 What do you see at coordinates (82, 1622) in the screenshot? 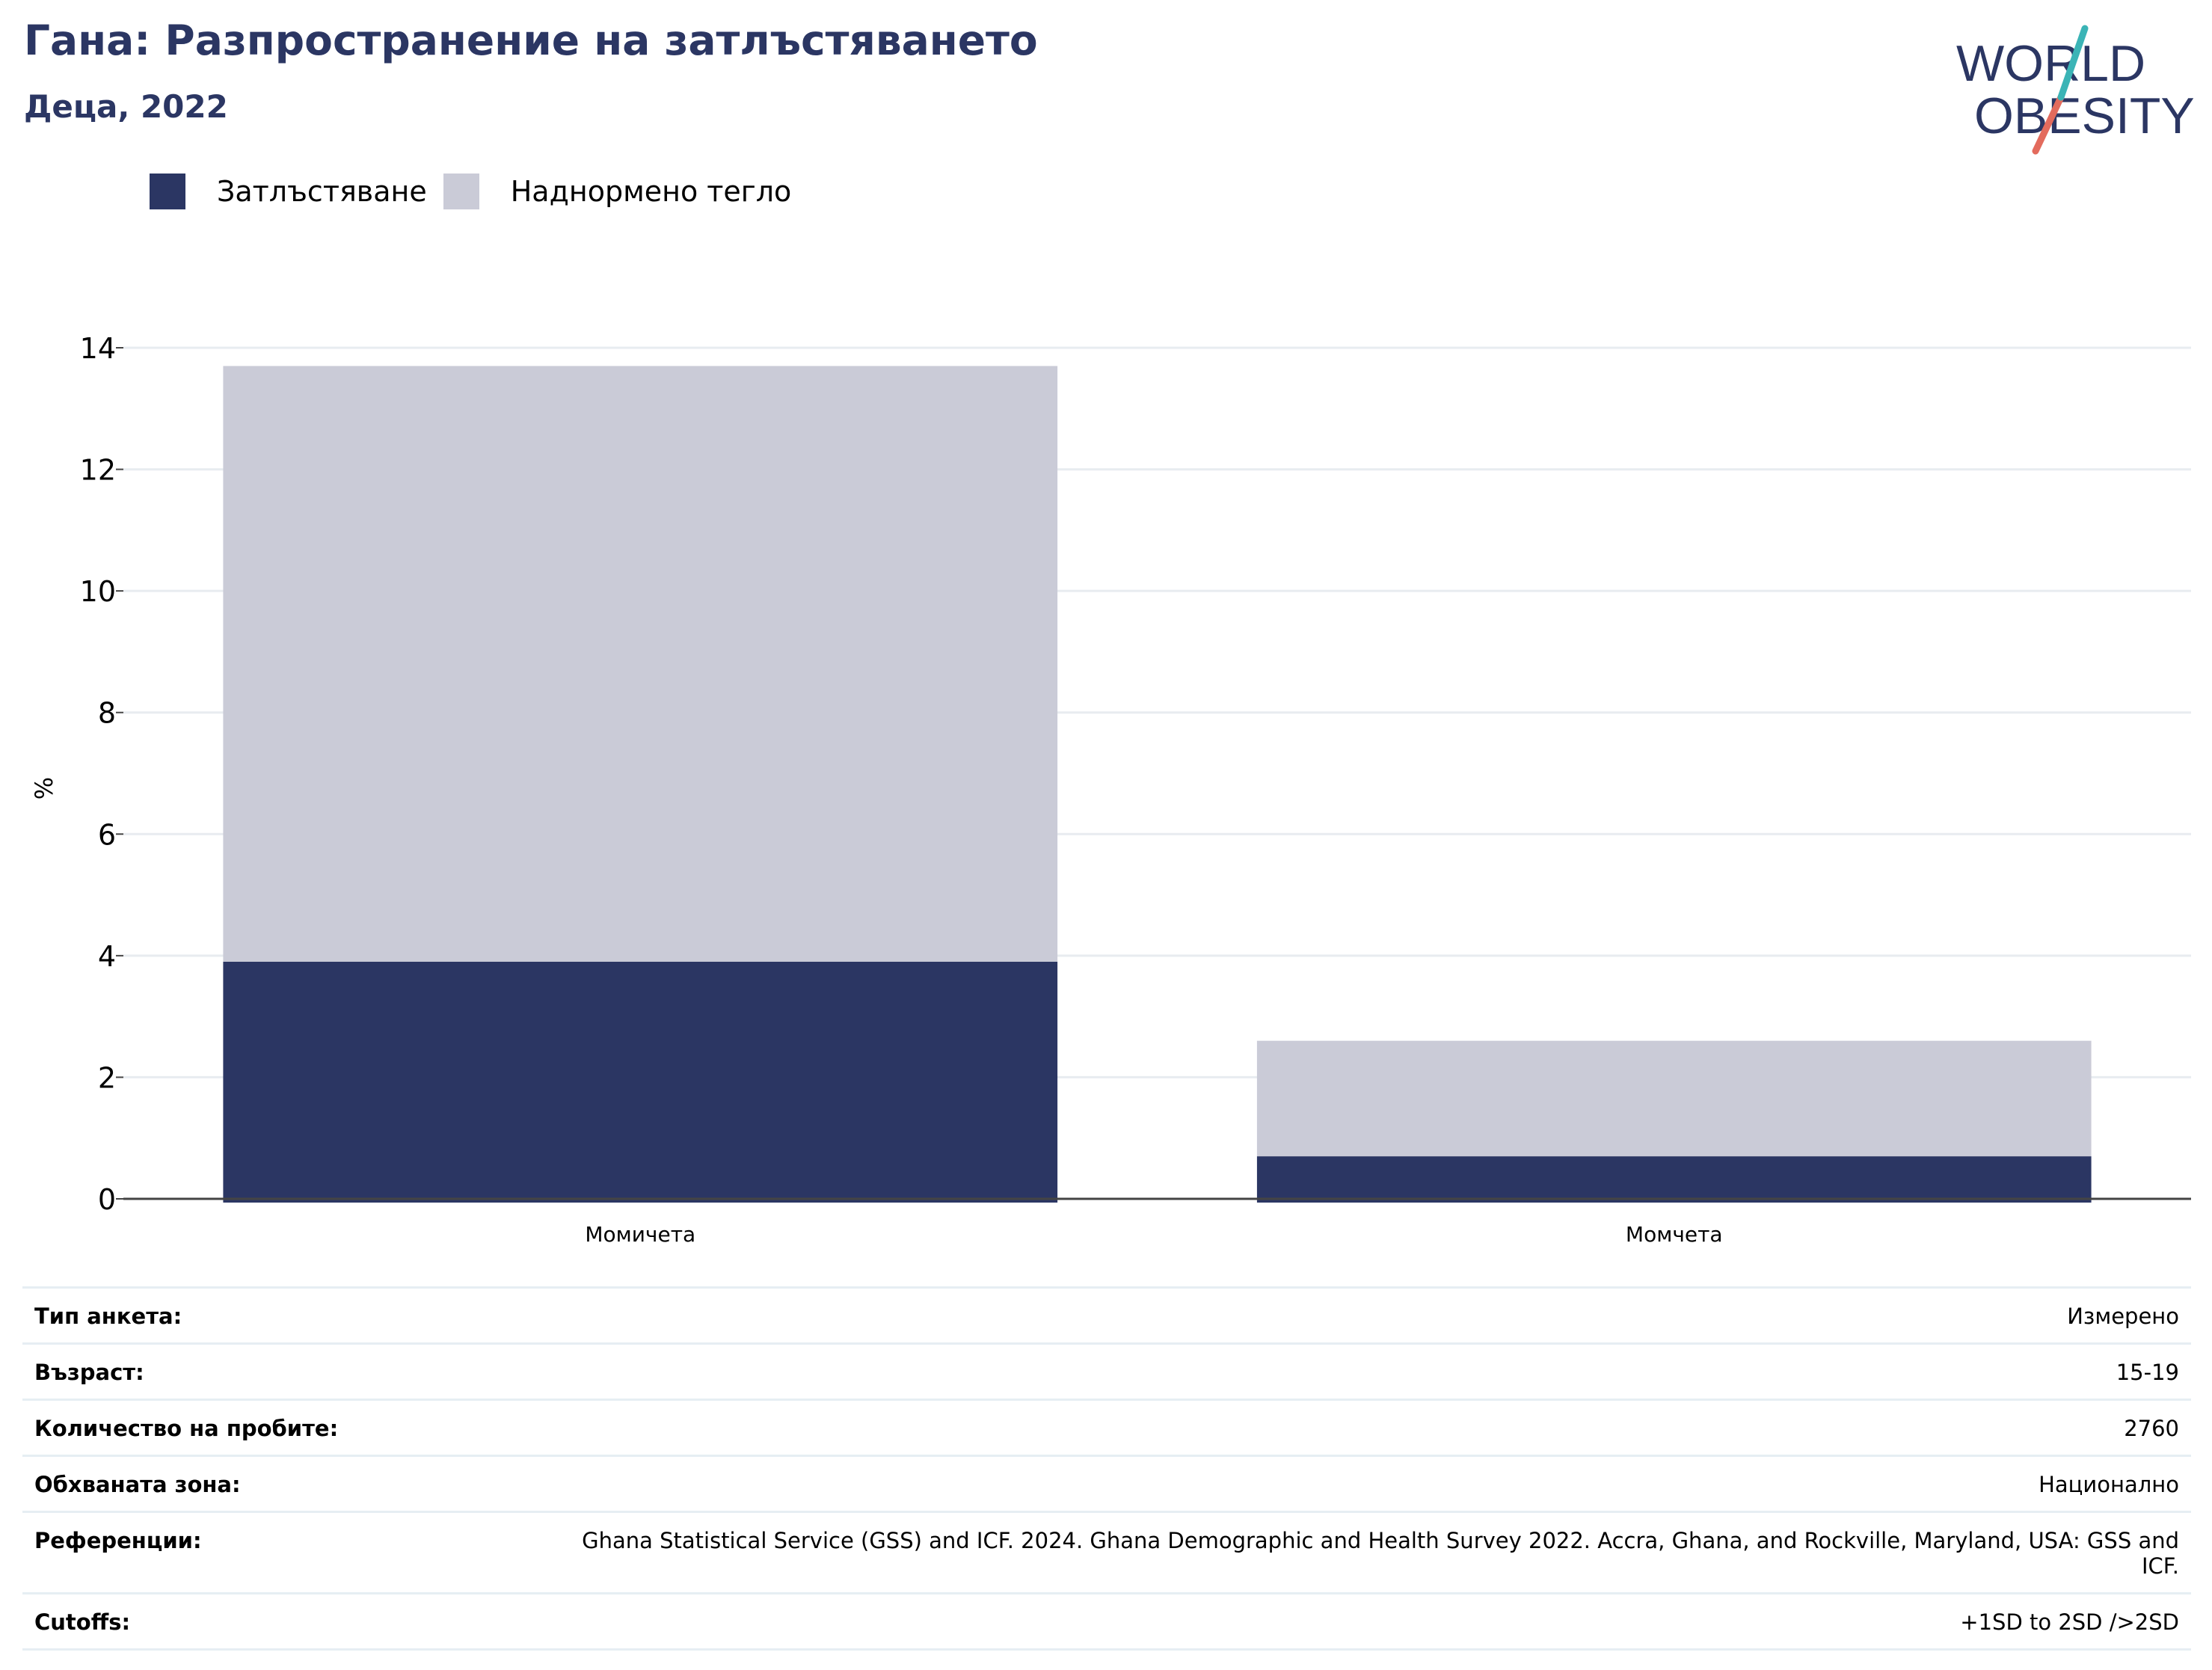
I see `info-label: Cutoffs:` at bounding box center [82, 1622].